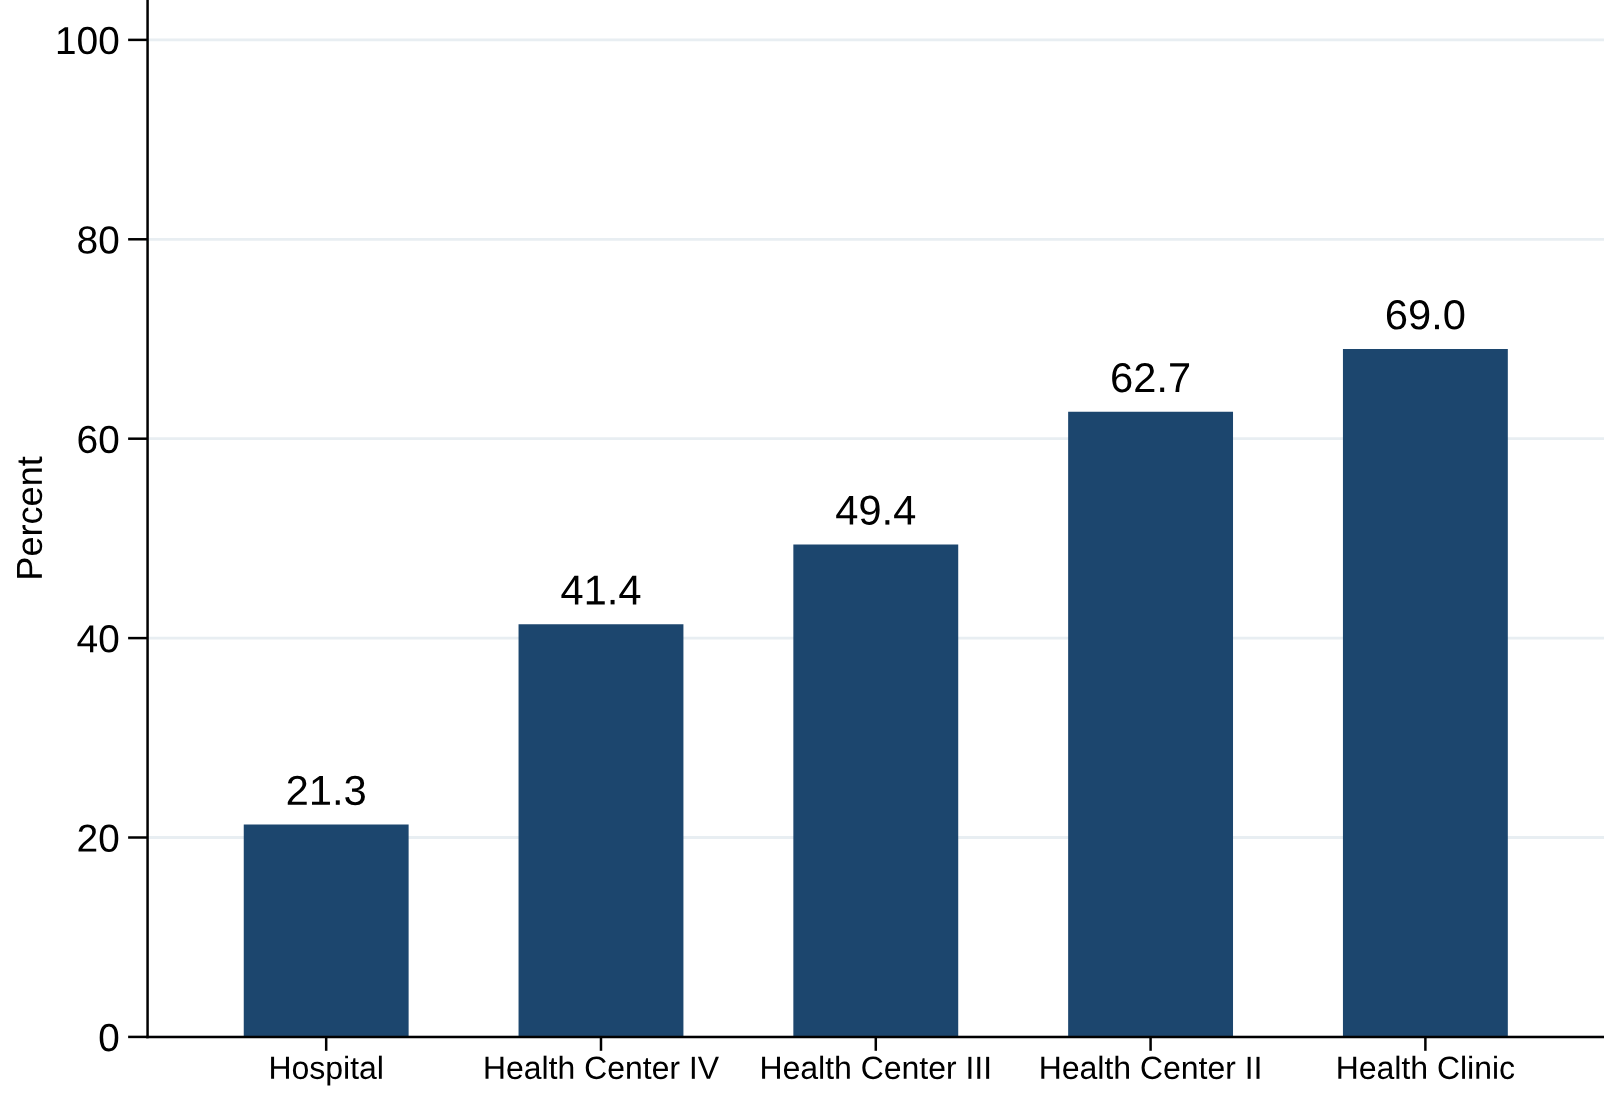 The height and width of the screenshot is (1109, 1604). What do you see at coordinates (98, 838) in the screenshot?
I see `y-tick-label: 20` at bounding box center [98, 838].